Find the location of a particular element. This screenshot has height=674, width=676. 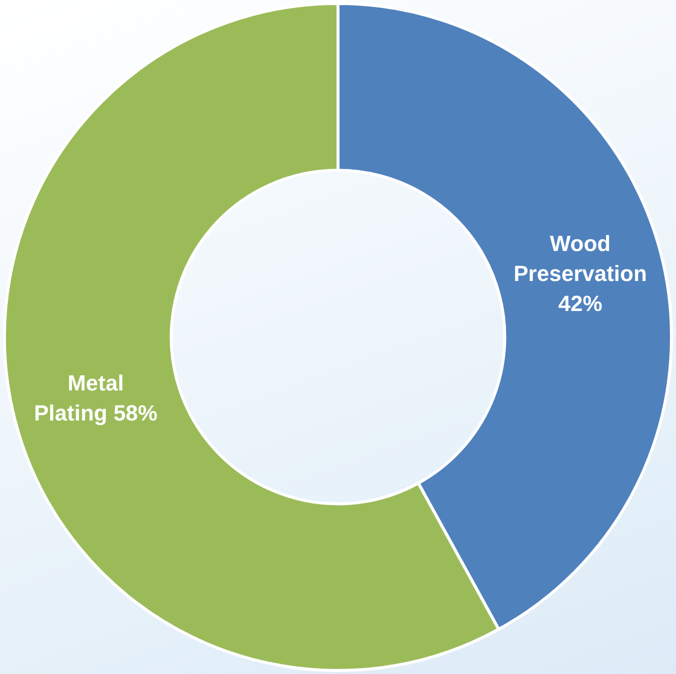

slice-label: Wood Preservation is located at coordinates (580, 258).